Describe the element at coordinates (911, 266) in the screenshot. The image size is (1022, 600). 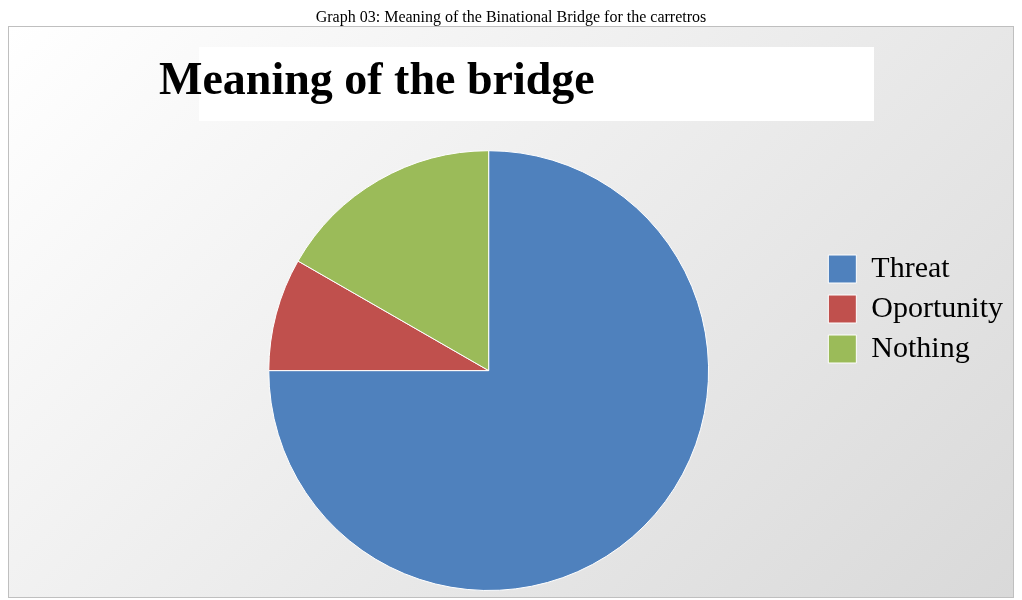
I see `legend-label: Threat` at that location.